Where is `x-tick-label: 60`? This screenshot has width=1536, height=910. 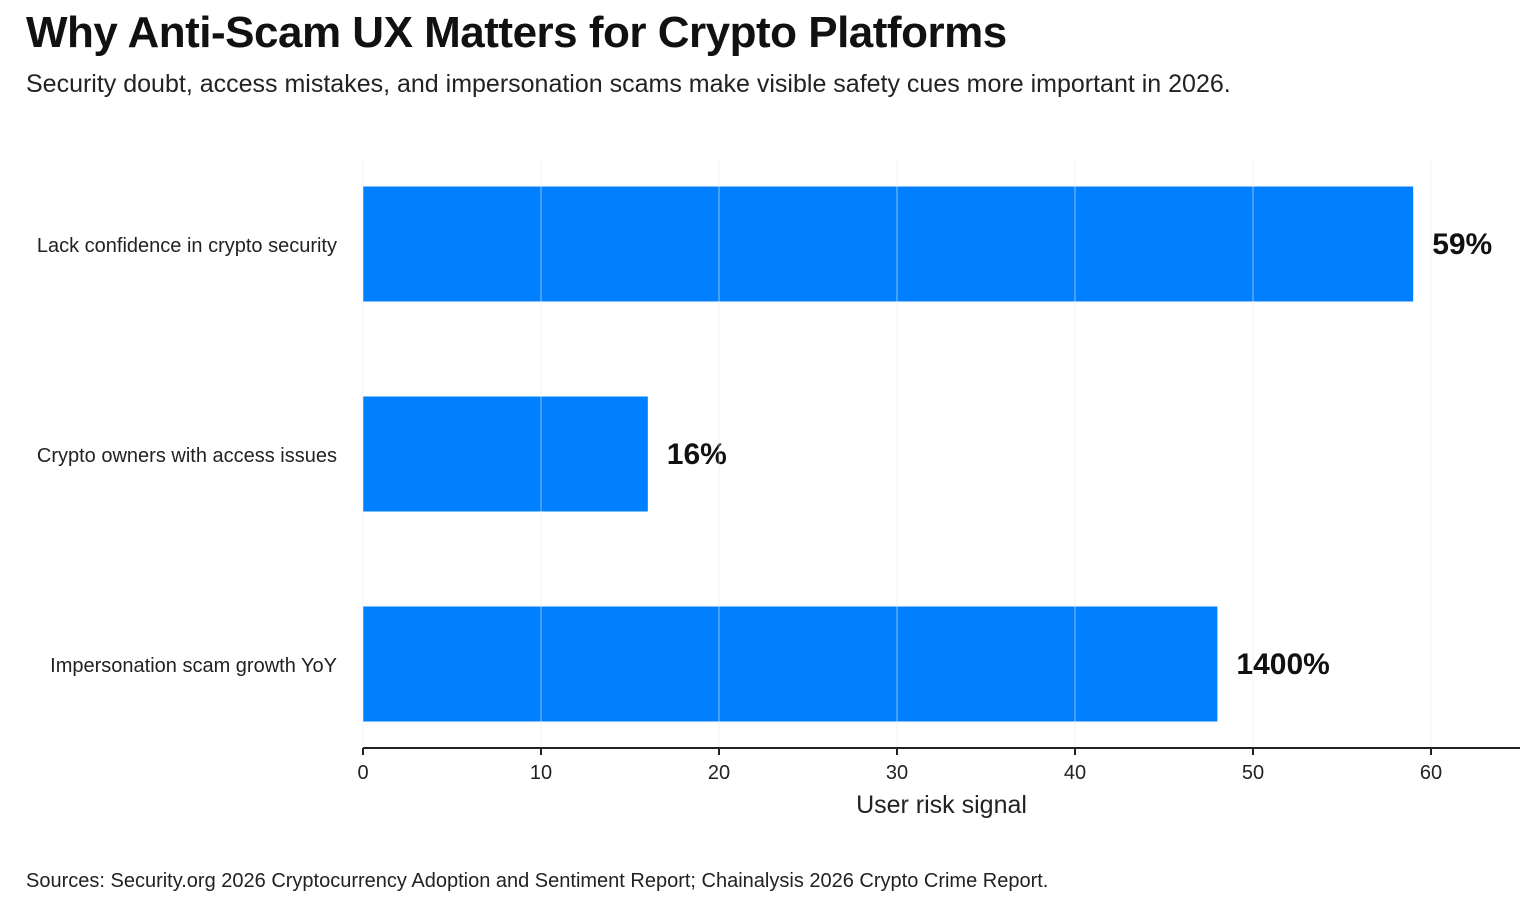 x-tick-label: 60 is located at coordinates (1431, 773).